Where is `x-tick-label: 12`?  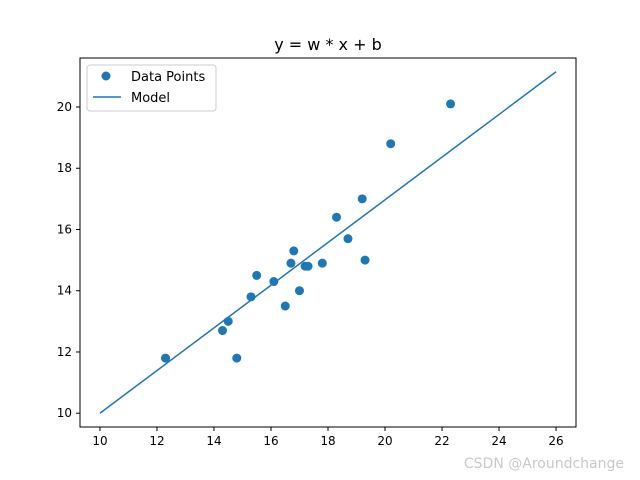 x-tick-label: 12 is located at coordinates (156, 441).